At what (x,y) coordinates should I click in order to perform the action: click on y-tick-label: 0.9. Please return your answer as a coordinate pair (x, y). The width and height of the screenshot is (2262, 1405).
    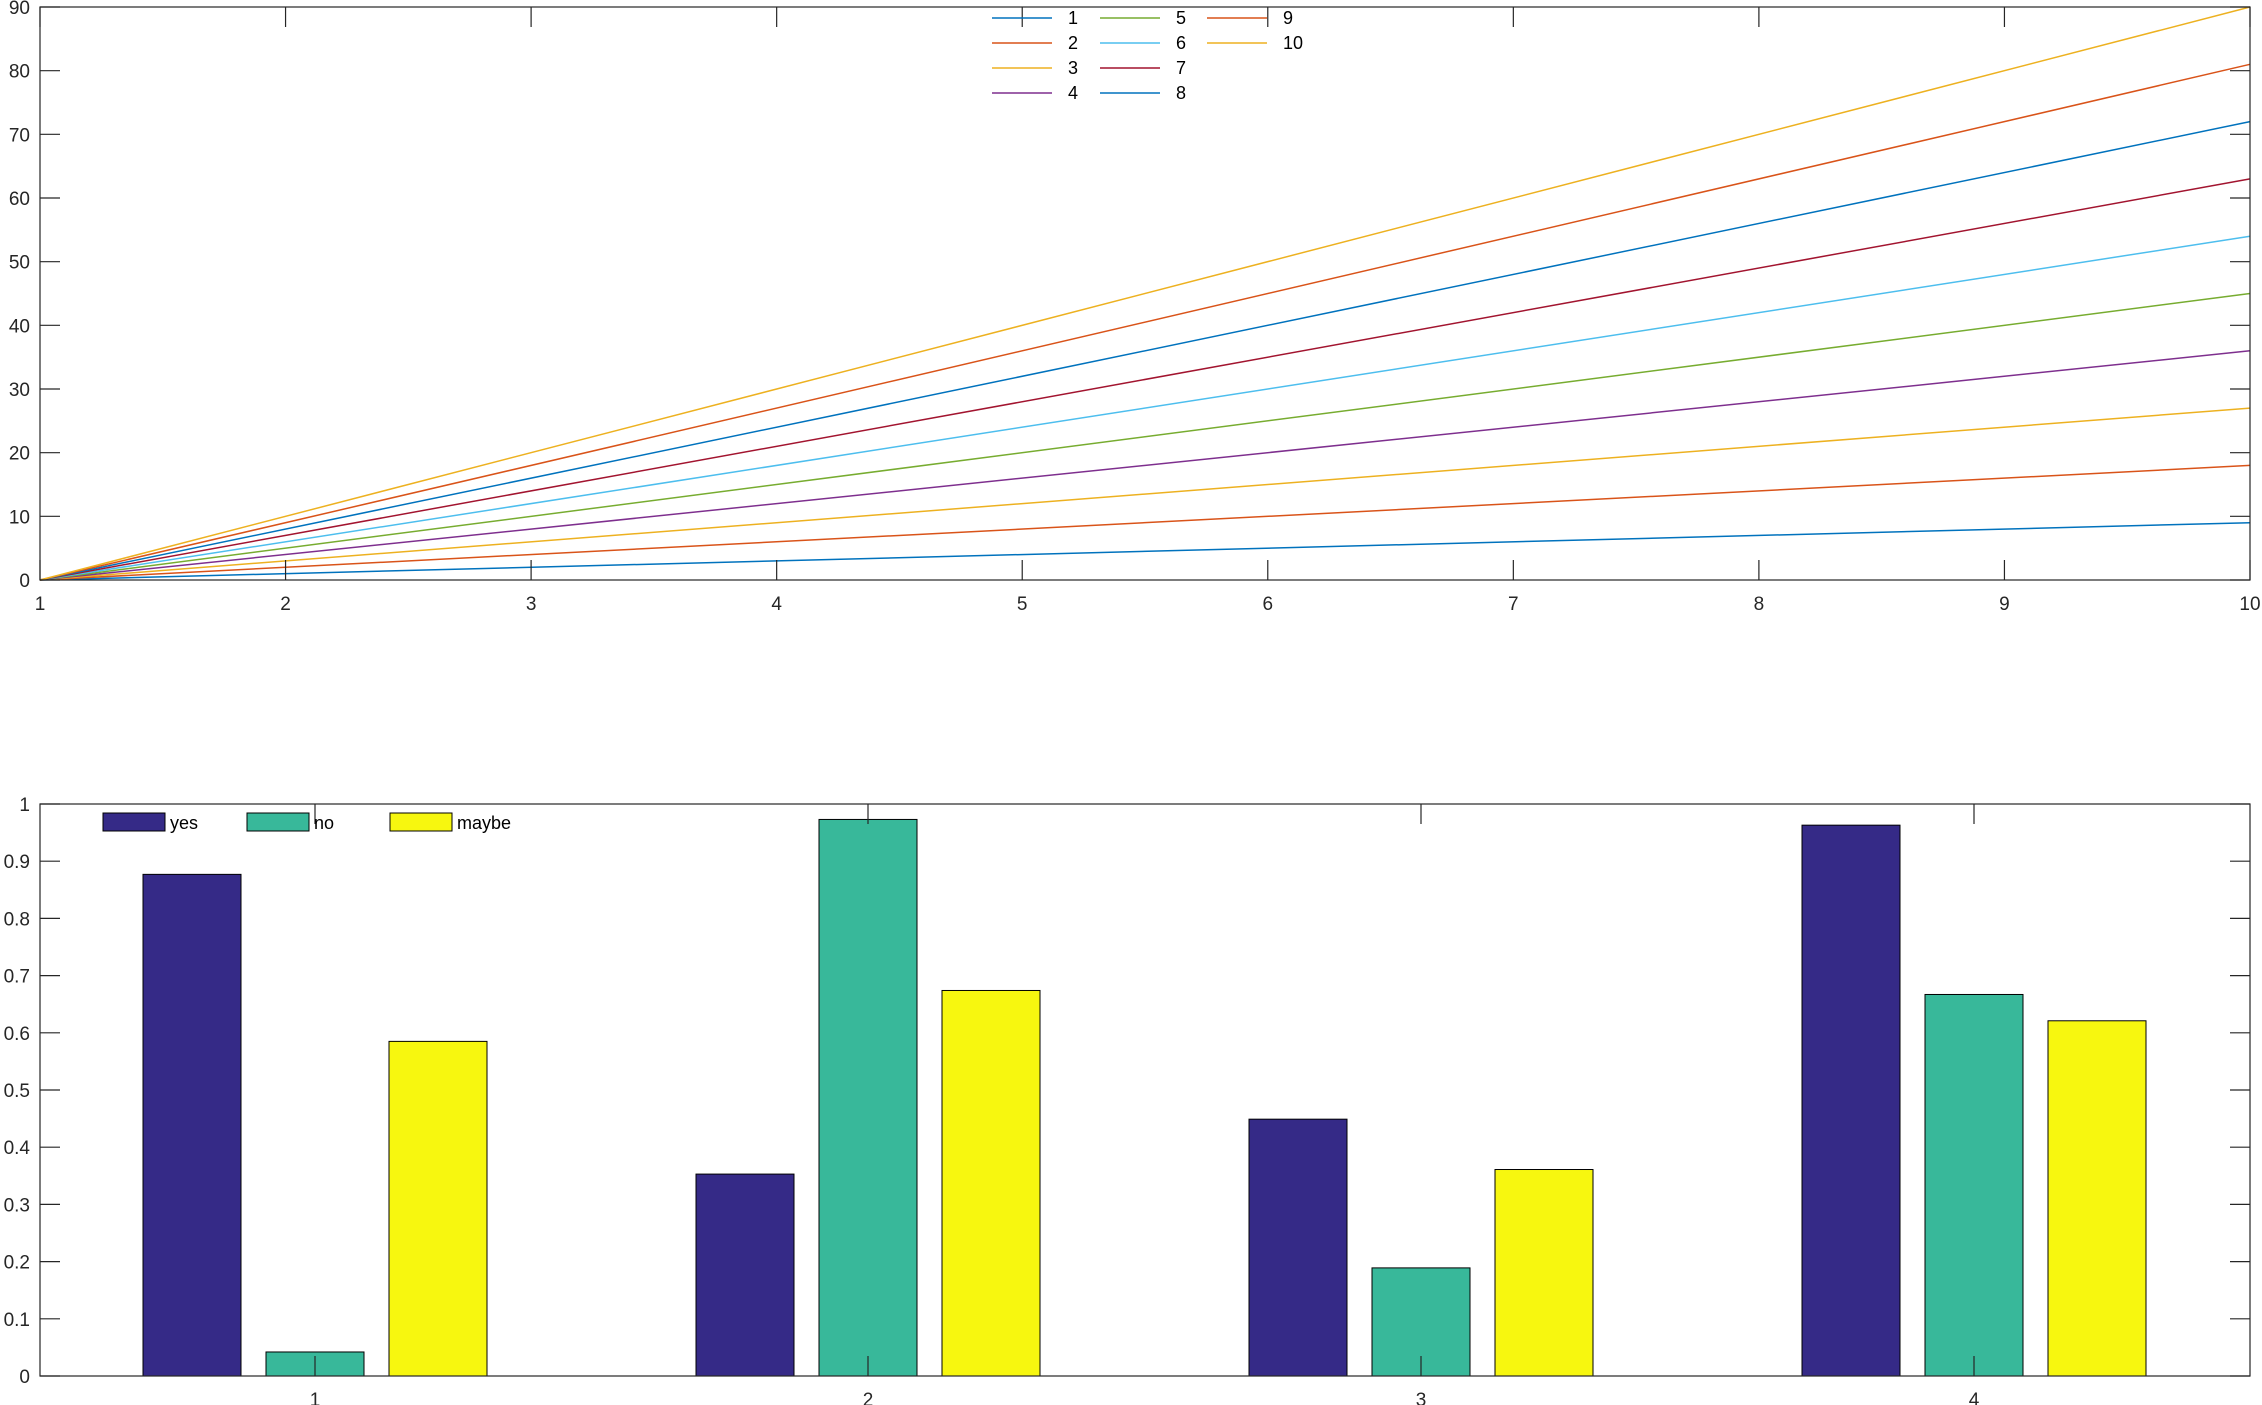
    Looking at the image, I should click on (17, 862).